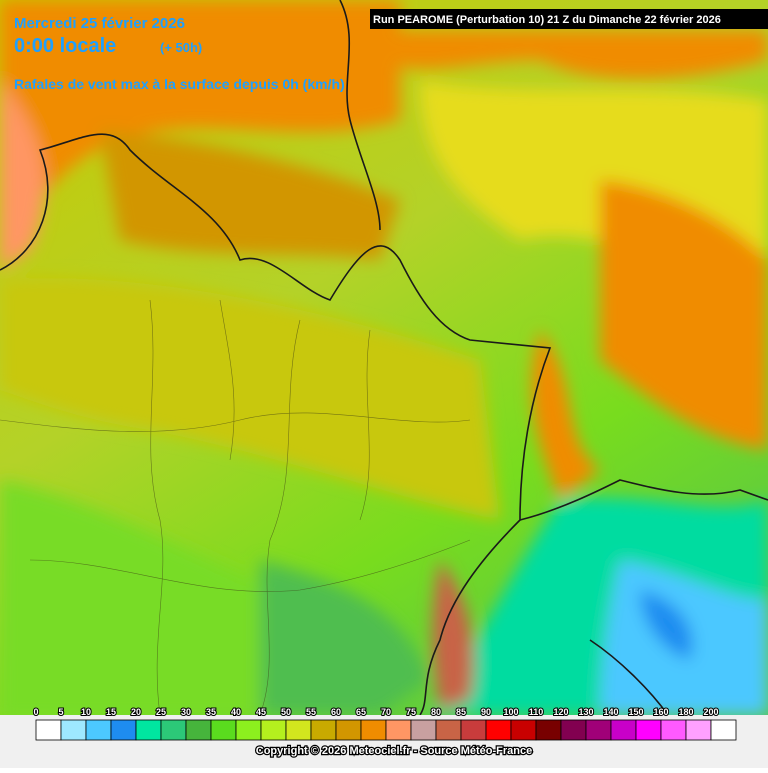 The image size is (768, 773). I want to click on legend-label: 60, so click(336, 712).